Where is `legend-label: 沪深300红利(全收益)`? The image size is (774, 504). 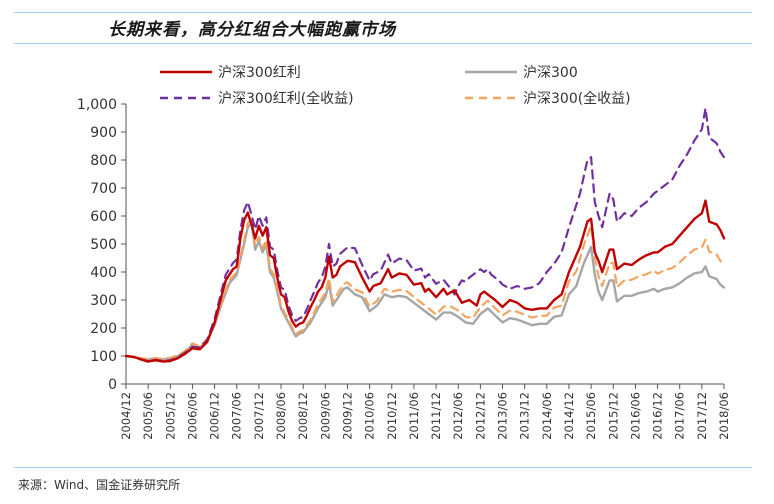
legend-label: 沪深300红利(全收益) is located at coordinates (286, 98).